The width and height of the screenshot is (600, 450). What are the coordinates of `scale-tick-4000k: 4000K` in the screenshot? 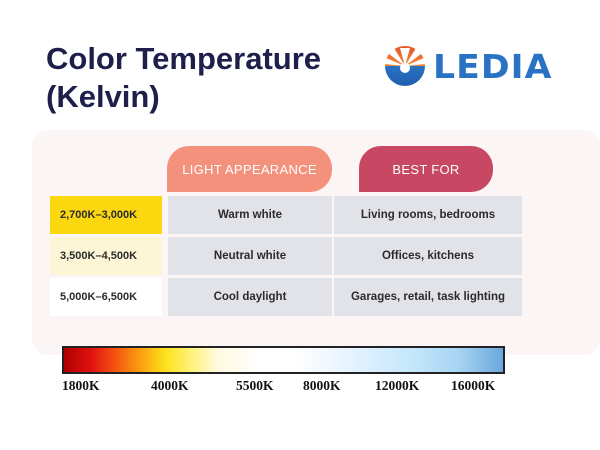 It's located at (170, 385).